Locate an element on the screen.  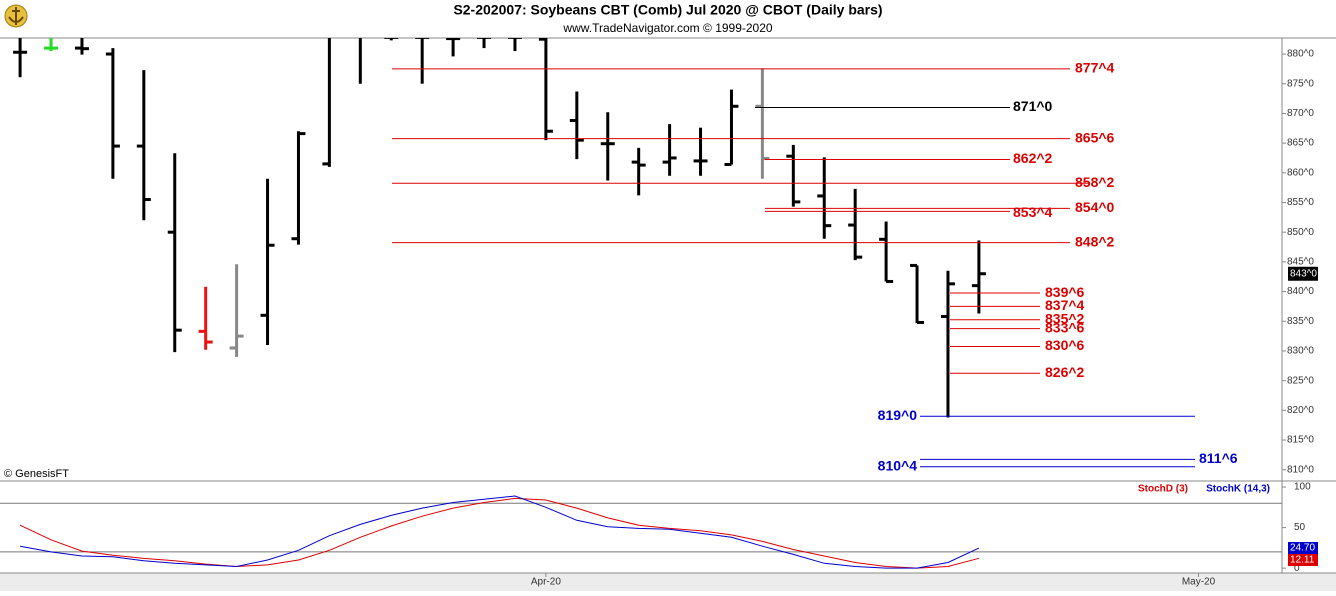
last-price-box is located at coordinates (1303, 273).